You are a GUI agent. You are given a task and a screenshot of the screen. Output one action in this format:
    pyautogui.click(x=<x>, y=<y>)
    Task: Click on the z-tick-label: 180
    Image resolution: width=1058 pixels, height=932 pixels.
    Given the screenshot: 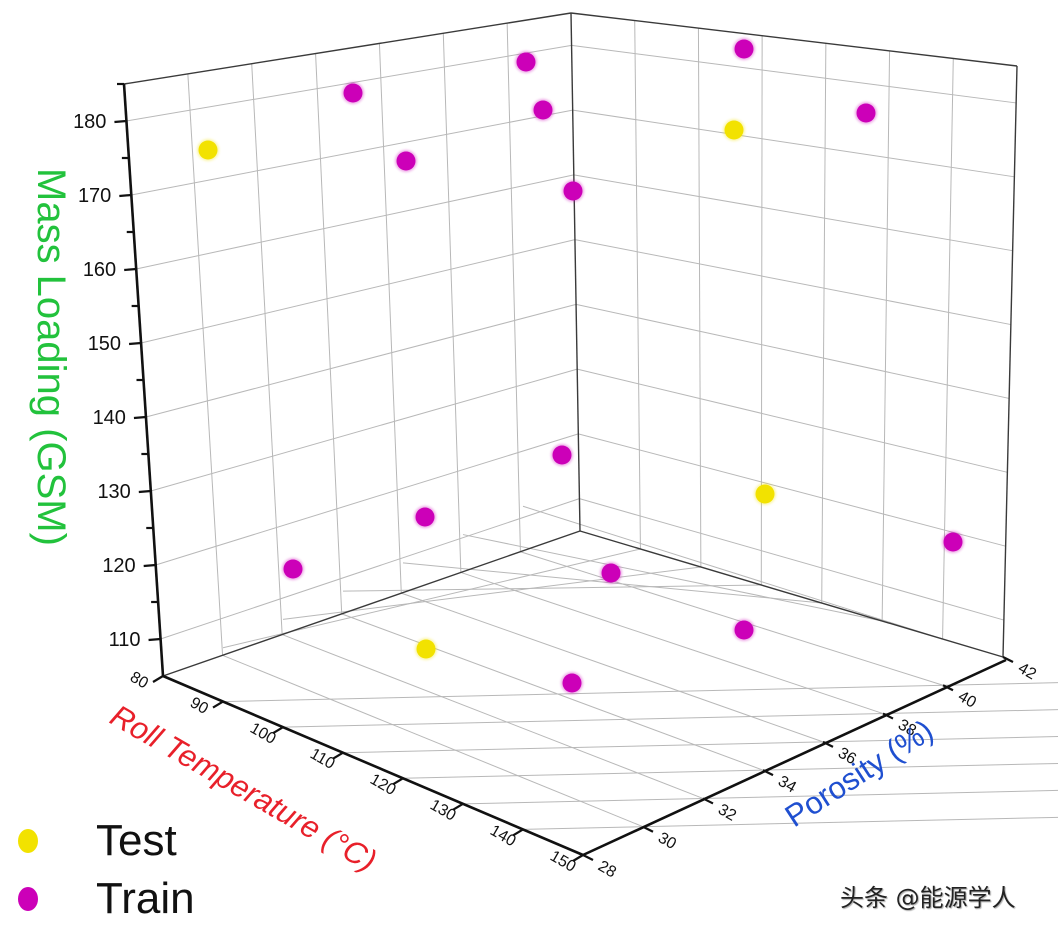 What is the action you would take?
    pyautogui.click(x=89, y=122)
    